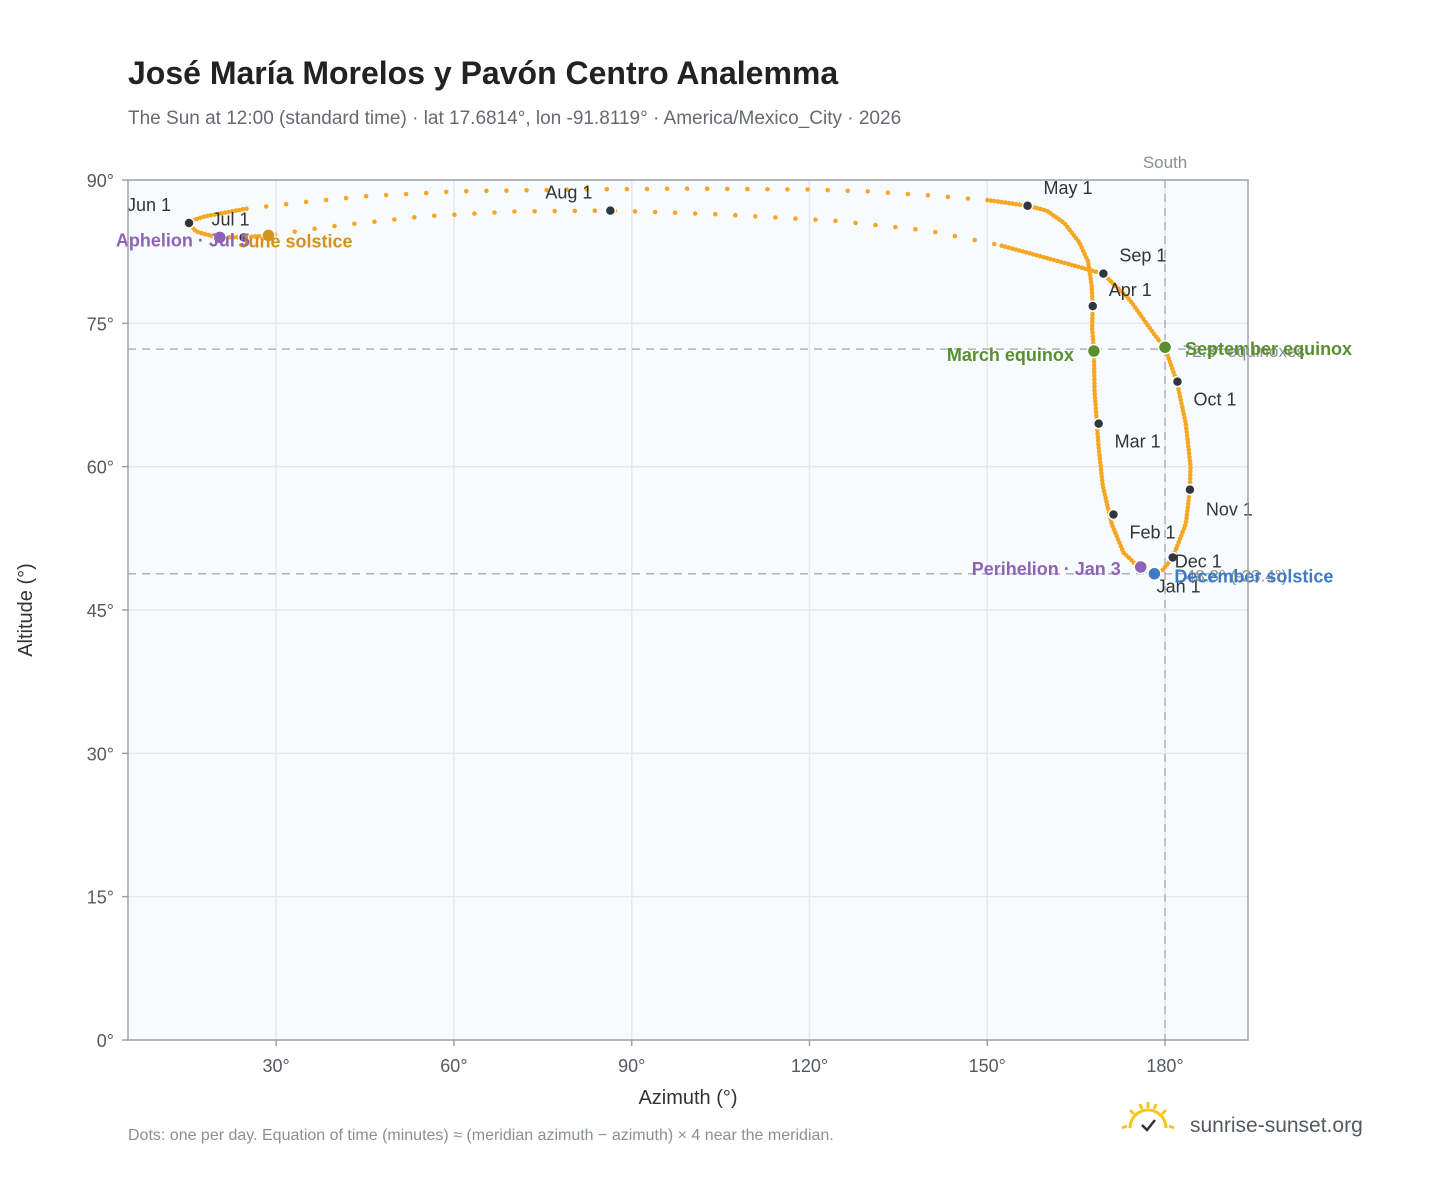 This screenshot has width=1448, height=1188. What do you see at coordinates (1229, 510) in the screenshot?
I see `month-label: Nov 1` at bounding box center [1229, 510].